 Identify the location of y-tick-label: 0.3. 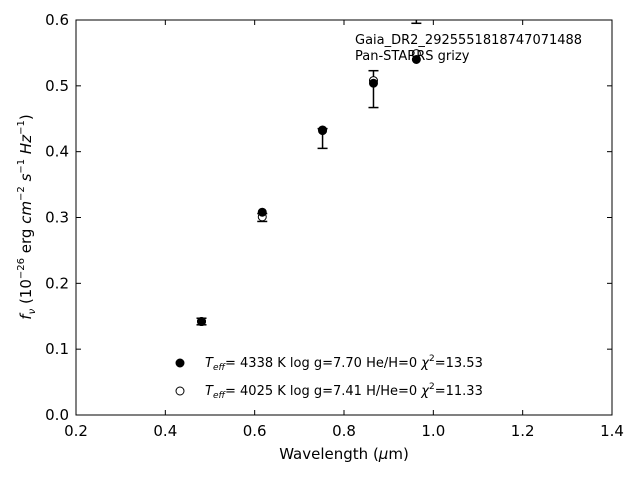
(57, 218).